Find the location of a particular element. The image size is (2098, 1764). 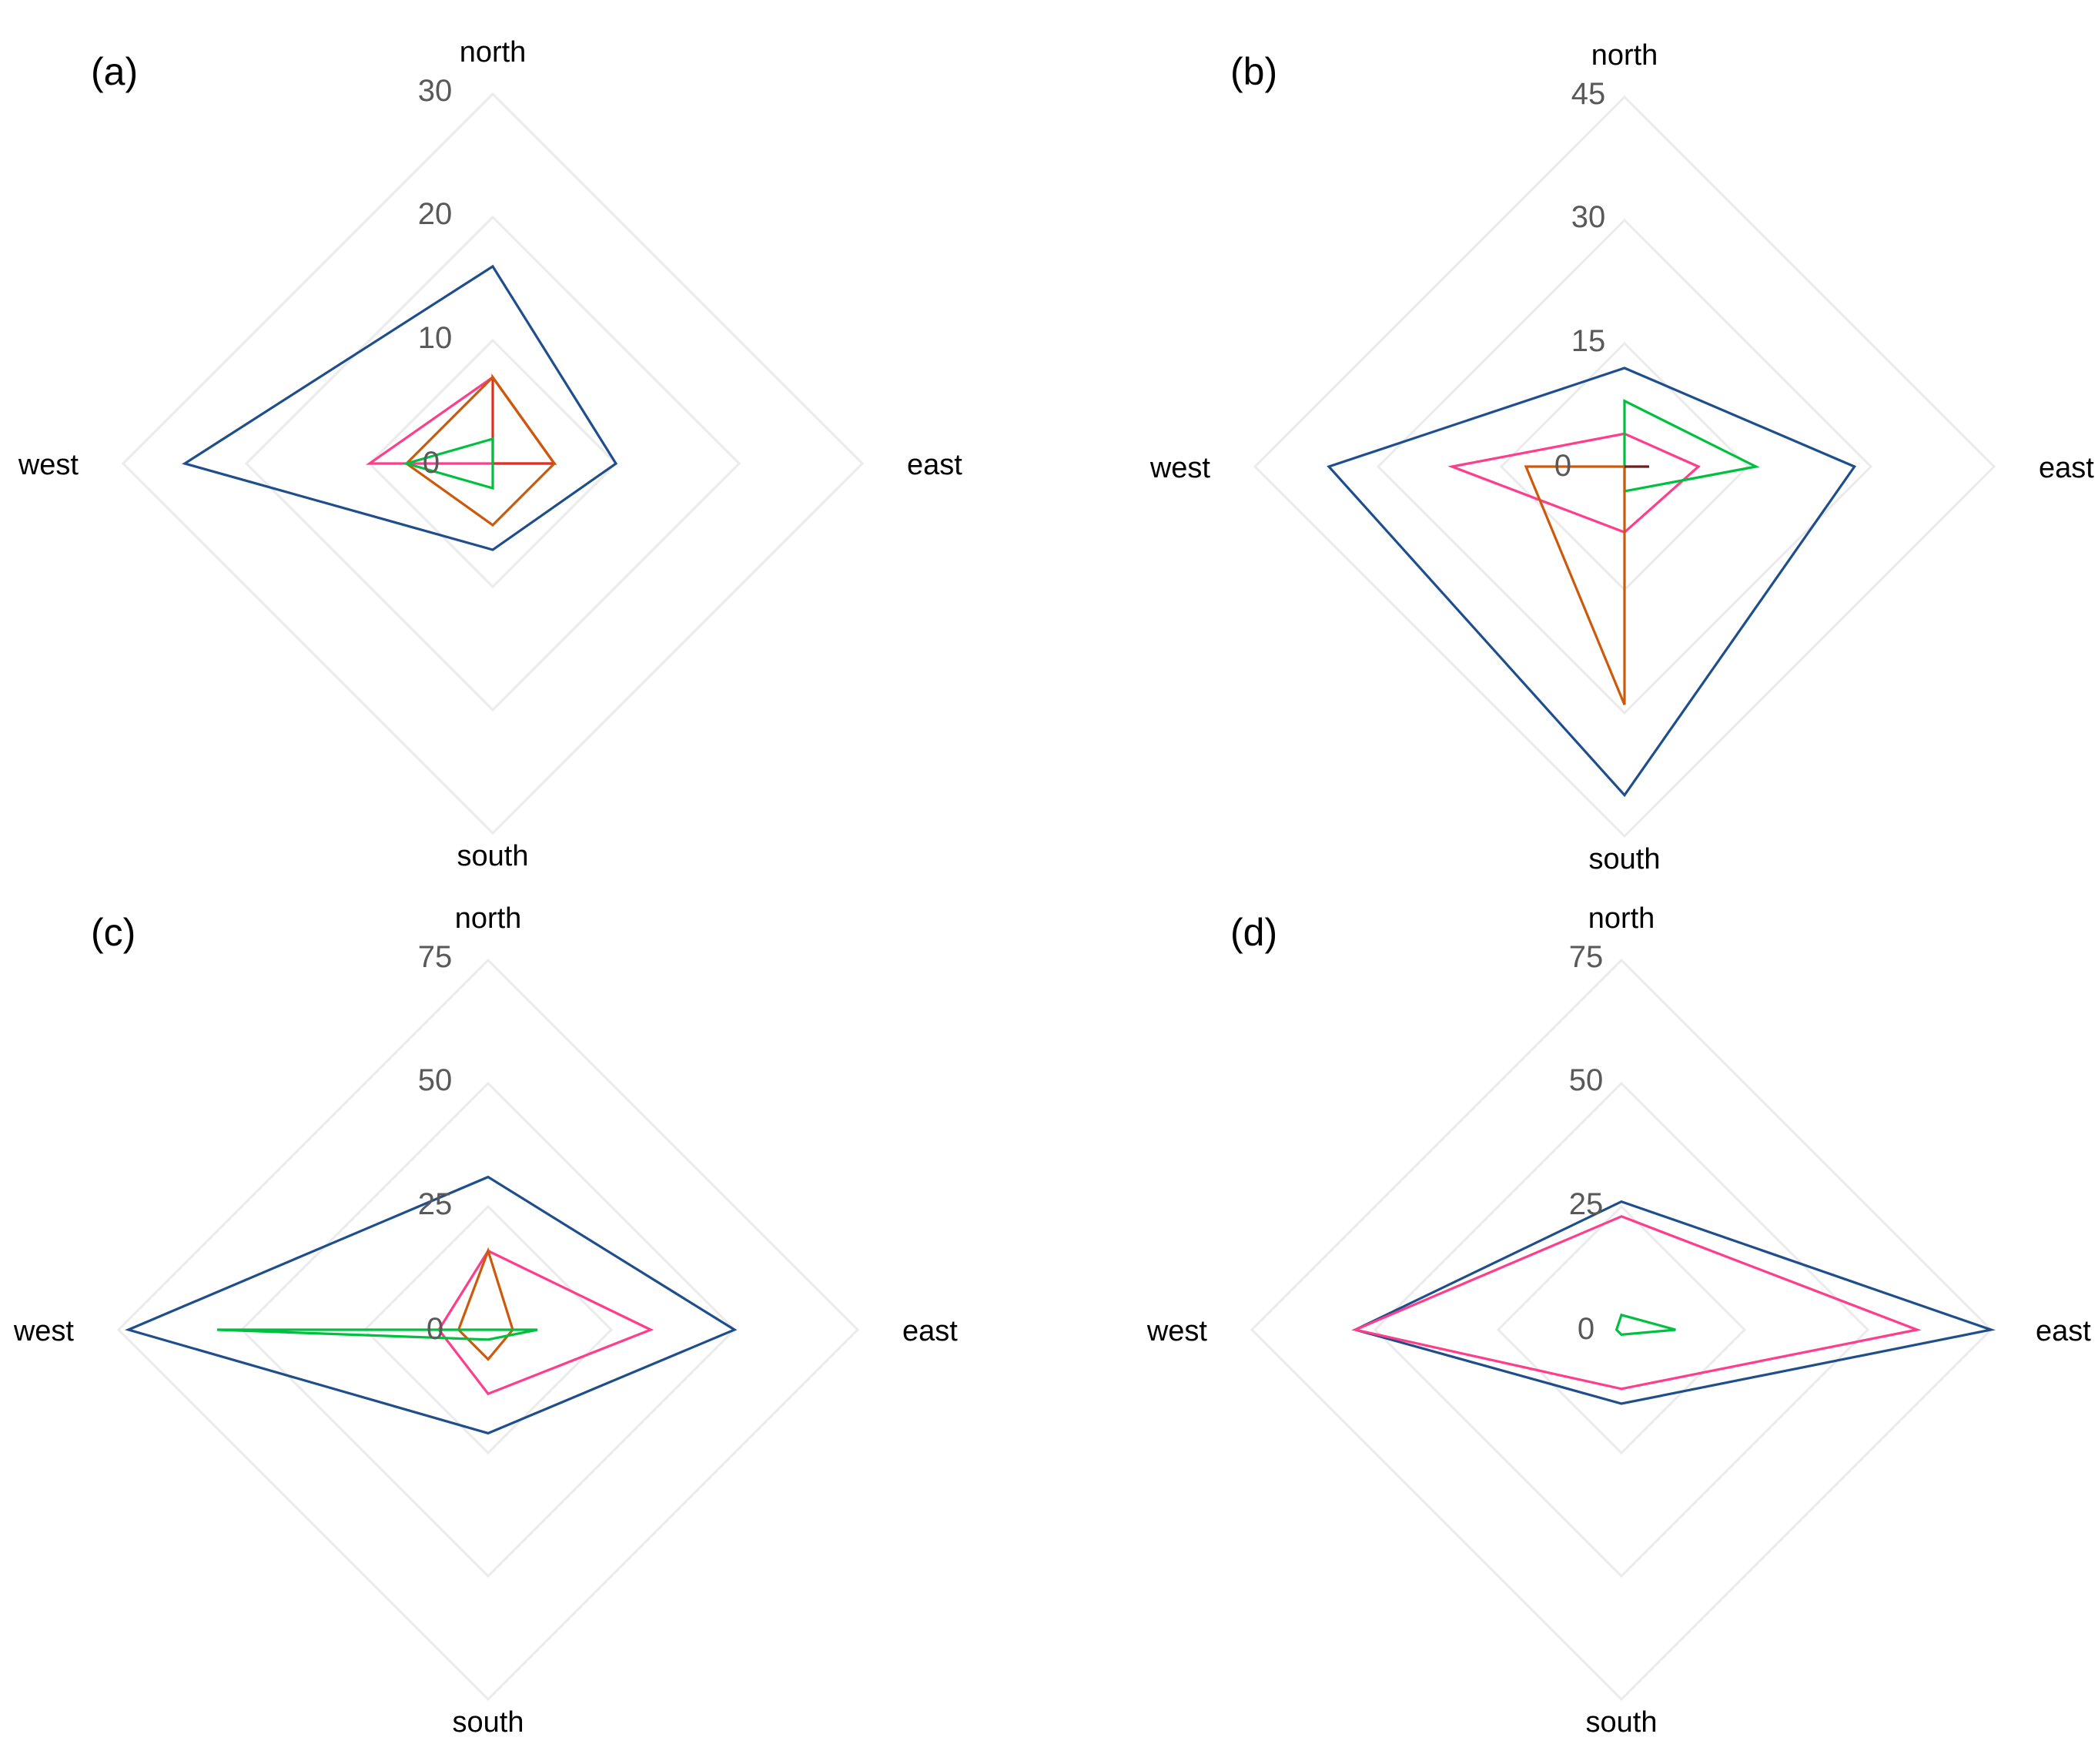

tick-label: 15 is located at coordinates (1588, 341).